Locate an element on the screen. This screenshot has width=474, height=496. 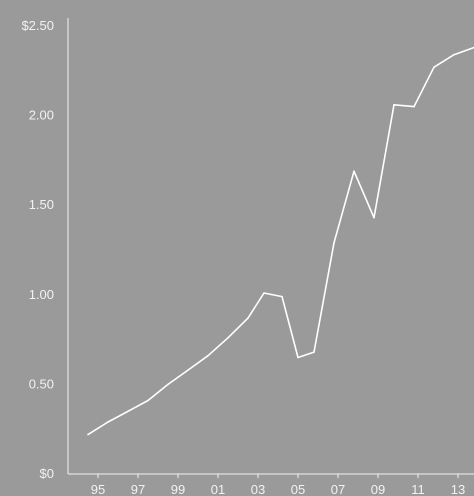
y-tick-label: 1.00 is located at coordinates (41, 294).